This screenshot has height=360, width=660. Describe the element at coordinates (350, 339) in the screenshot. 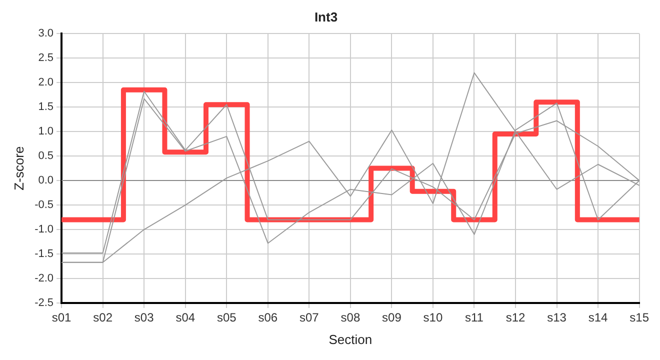

I see `x-axis-title: Section` at that location.